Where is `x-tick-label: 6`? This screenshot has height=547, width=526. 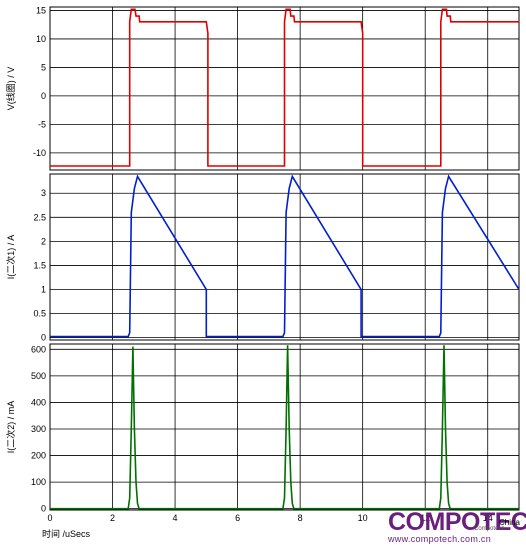 x-tick-label: 6 is located at coordinates (237, 518).